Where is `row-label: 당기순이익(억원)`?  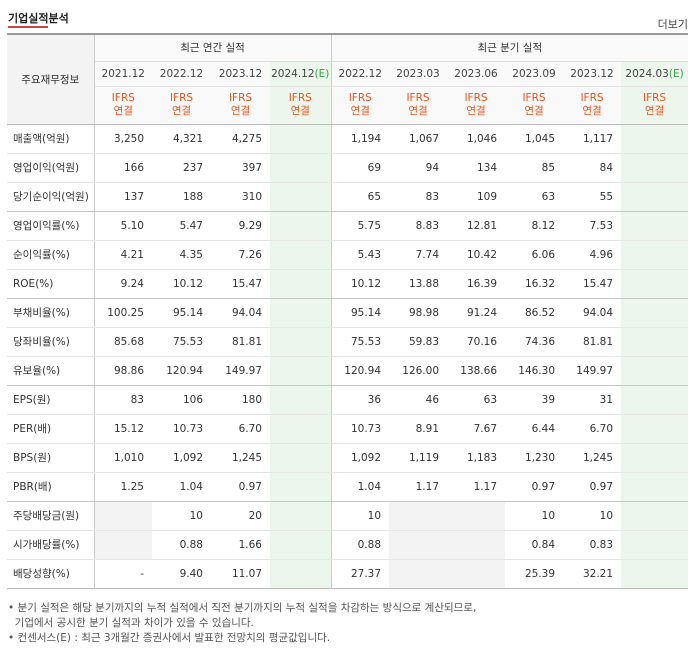 row-label: 당기순이익(억원) is located at coordinates (51, 197).